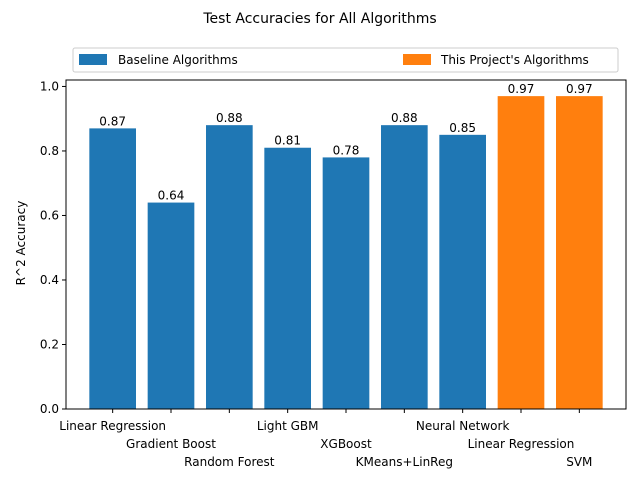 This screenshot has height=480, width=640. What do you see at coordinates (112, 121) in the screenshot?
I see `bar-value-label-1: 0.87` at bounding box center [112, 121].